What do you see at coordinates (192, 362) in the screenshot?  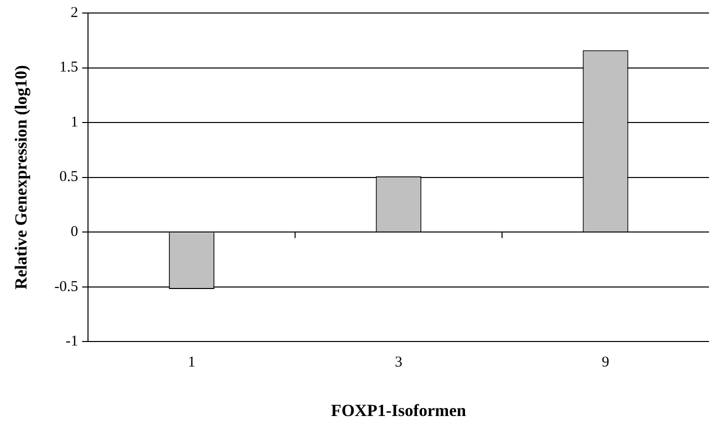 I see `x-tick-label: 1` at bounding box center [192, 362].